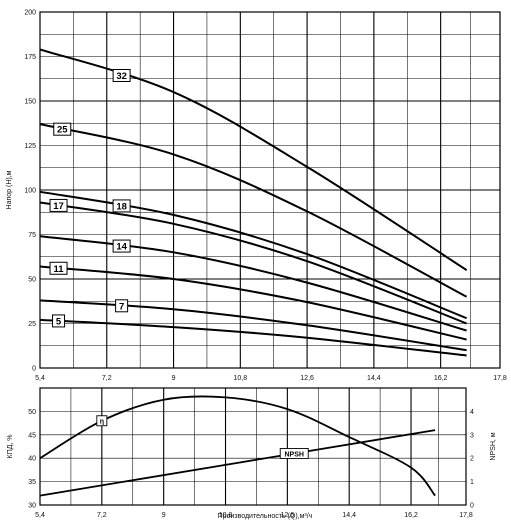 This screenshot has width=511, height=526. What do you see at coordinates (472, 506) in the screenshot?
I see `npsh-tick-label: 0` at bounding box center [472, 506].